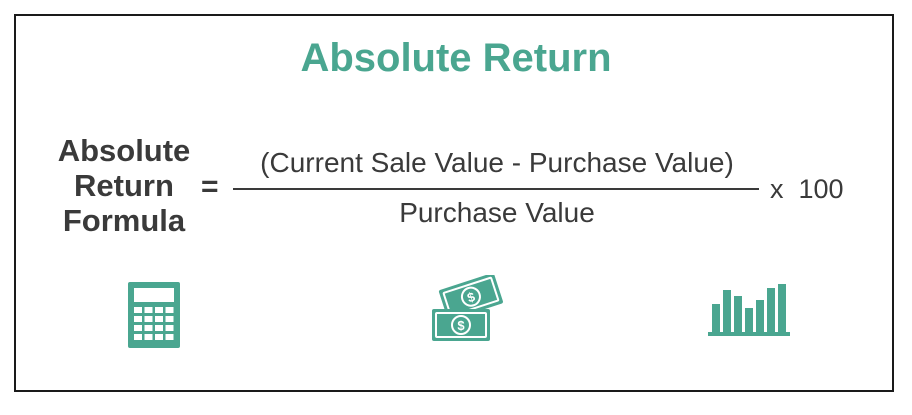  I want to click on bar-chart-icon, so click(749, 310).